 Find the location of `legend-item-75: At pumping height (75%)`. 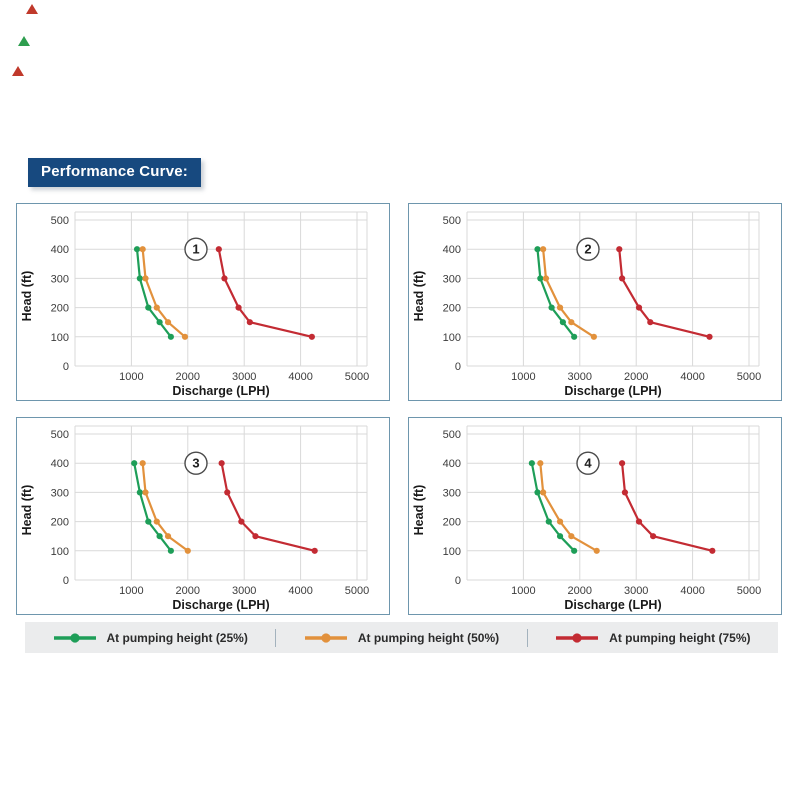

legend-item-75: At pumping height (75%) is located at coordinates (653, 638).